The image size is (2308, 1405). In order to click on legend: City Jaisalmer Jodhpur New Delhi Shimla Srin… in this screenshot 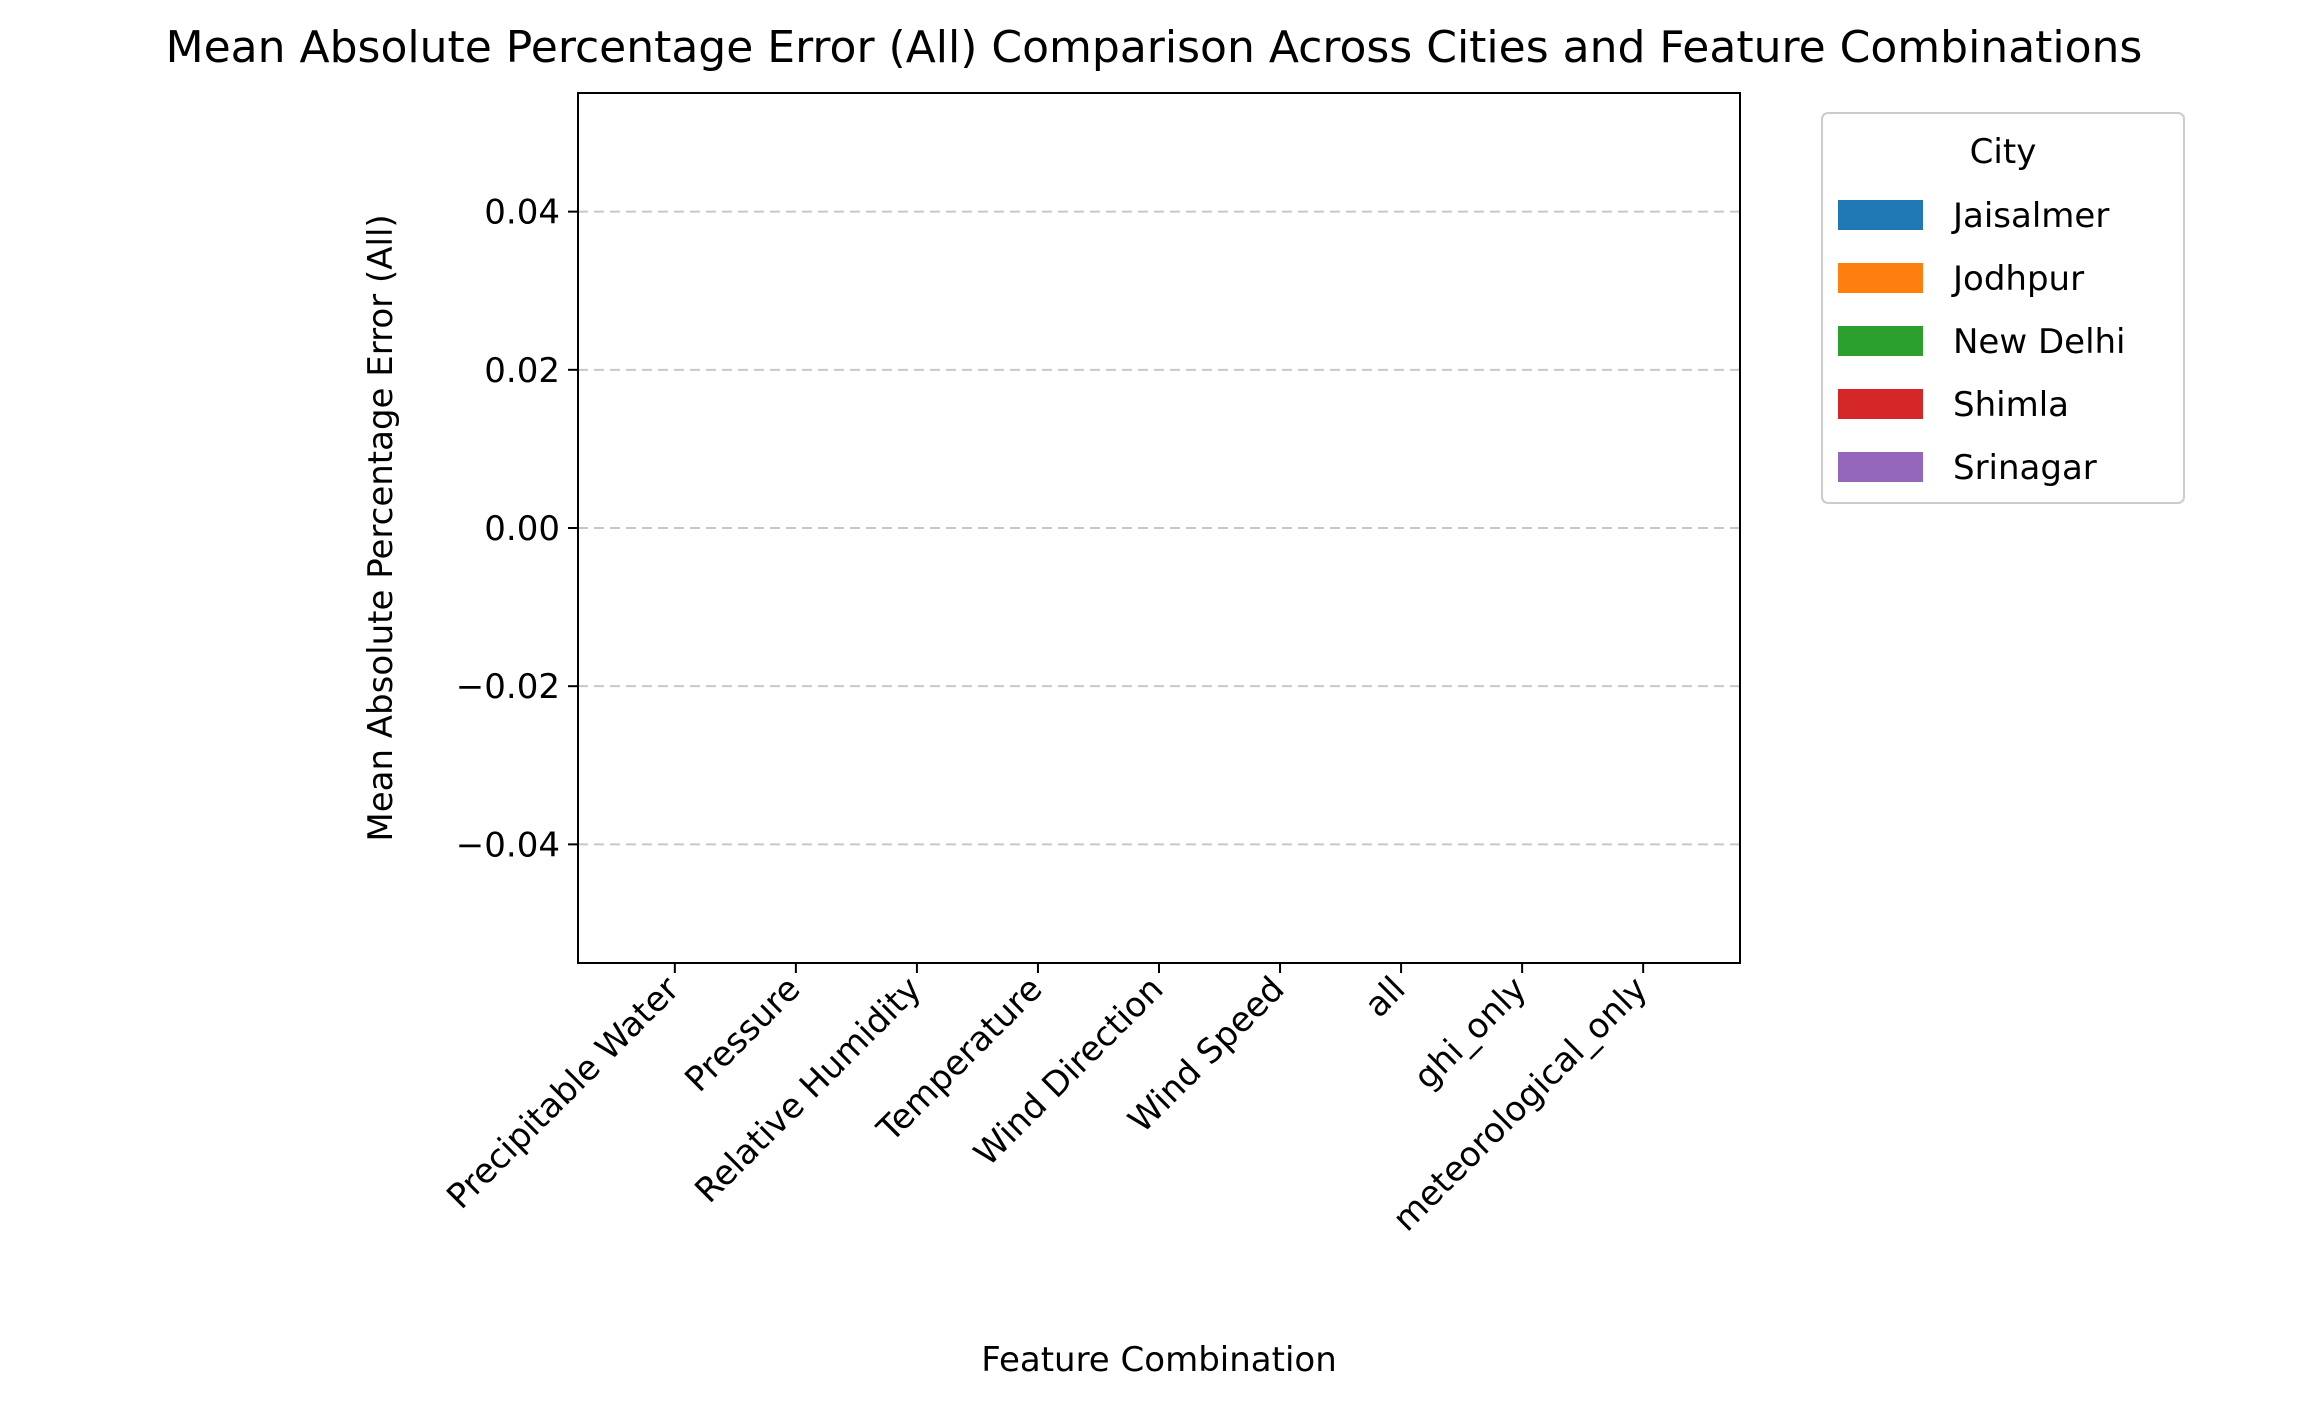, I will do `click(2003, 308)`.